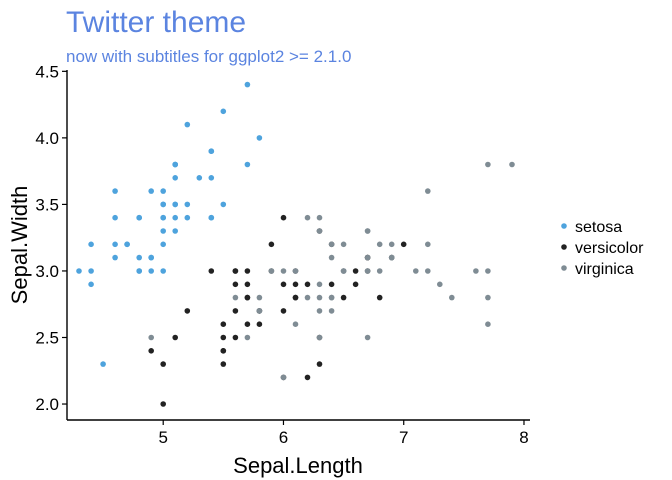 The image size is (672, 480). Describe the element at coordinates (564, 247) in the screenshot. I see `legend-key-versicolor` at that location.